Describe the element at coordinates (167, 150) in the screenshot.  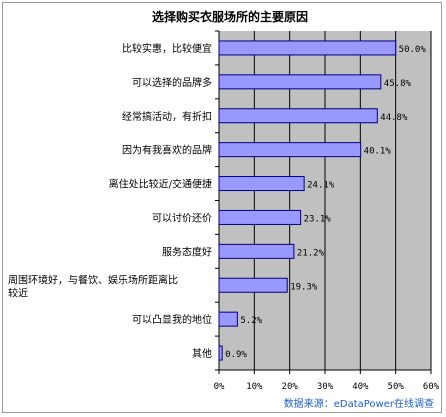
I see `category-label: 因为有我喜欢的品牌` at that location.